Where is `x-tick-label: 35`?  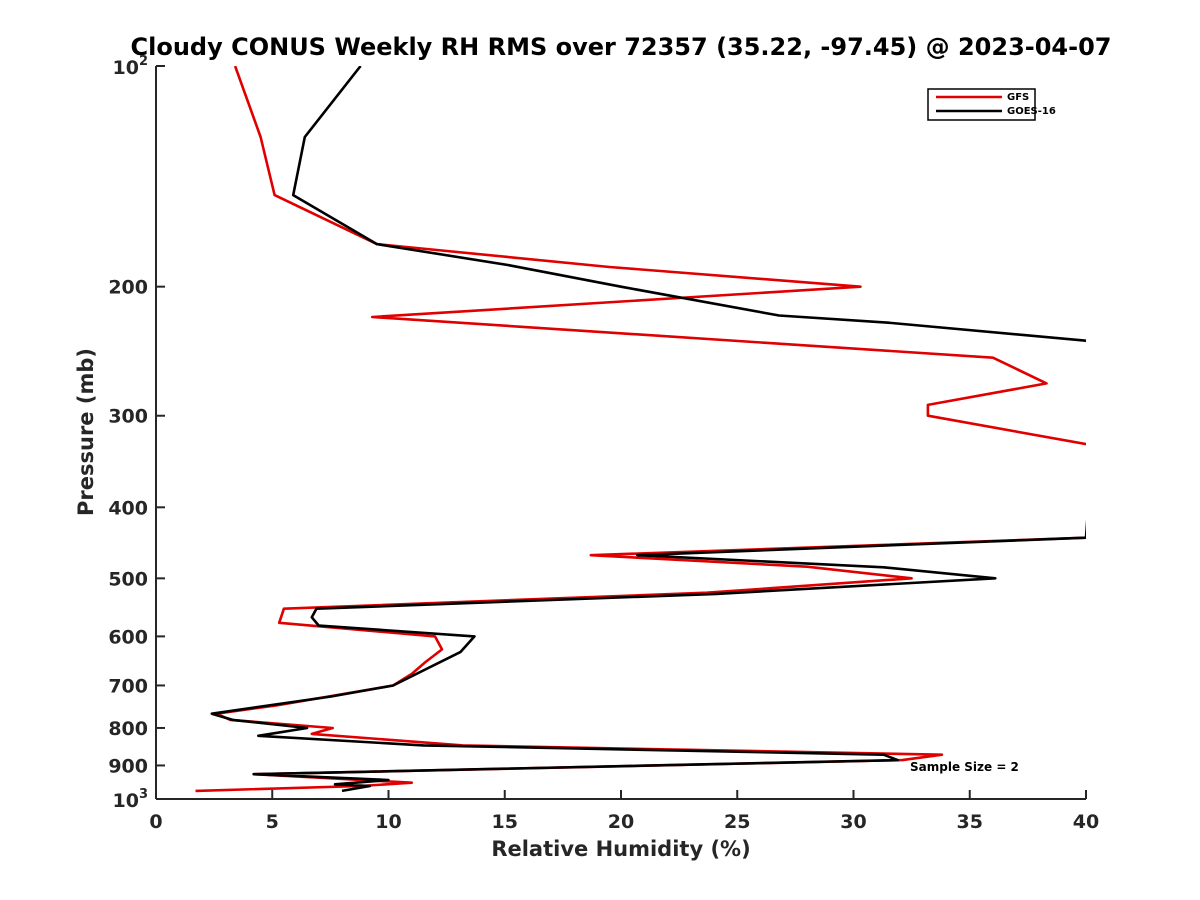 x-tick-label: 35 is located at coordinates (970, 822).